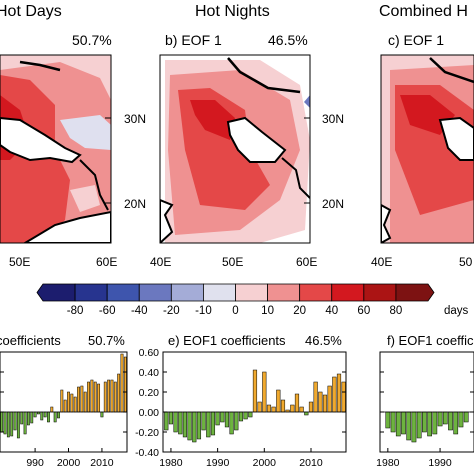 The height and width of the screenshot is (474, 474). What do you see at coordinates (333, 204) in the screenshot?
I see `lat-label-20n-b: 20N` at bounding box center [333, 204].